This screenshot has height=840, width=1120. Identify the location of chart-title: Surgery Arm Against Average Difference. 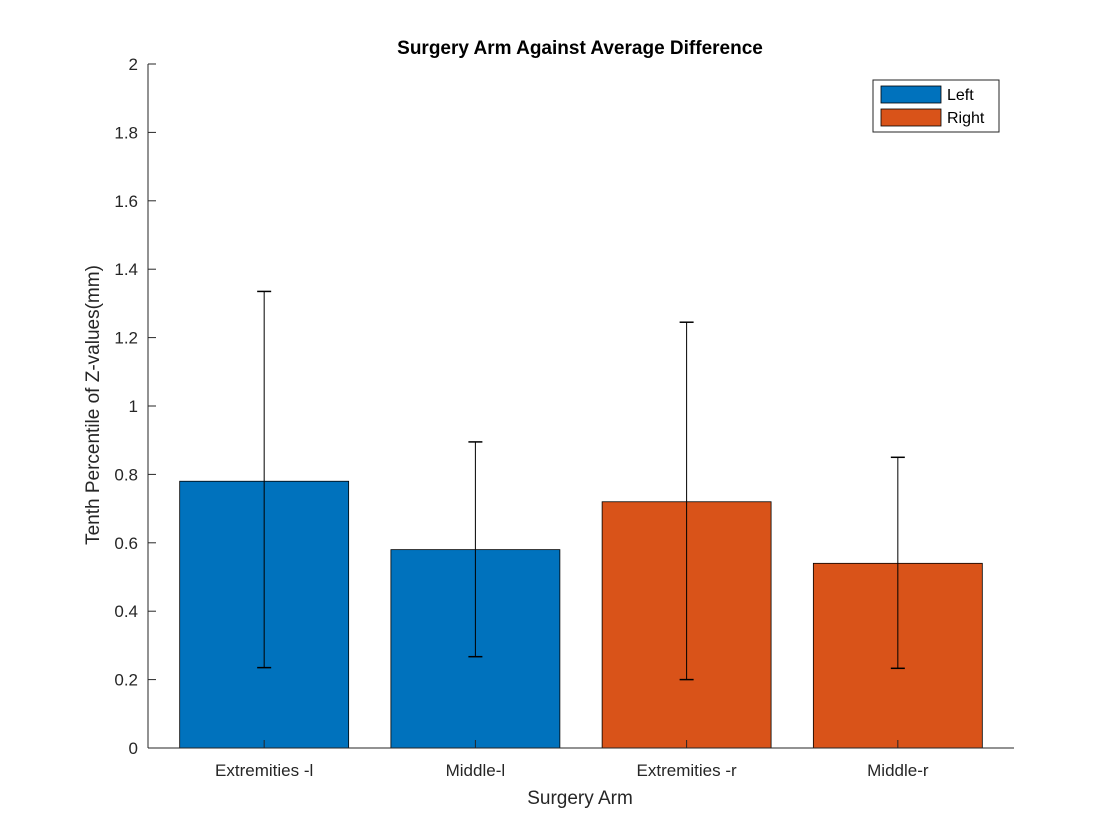
(580, 48).